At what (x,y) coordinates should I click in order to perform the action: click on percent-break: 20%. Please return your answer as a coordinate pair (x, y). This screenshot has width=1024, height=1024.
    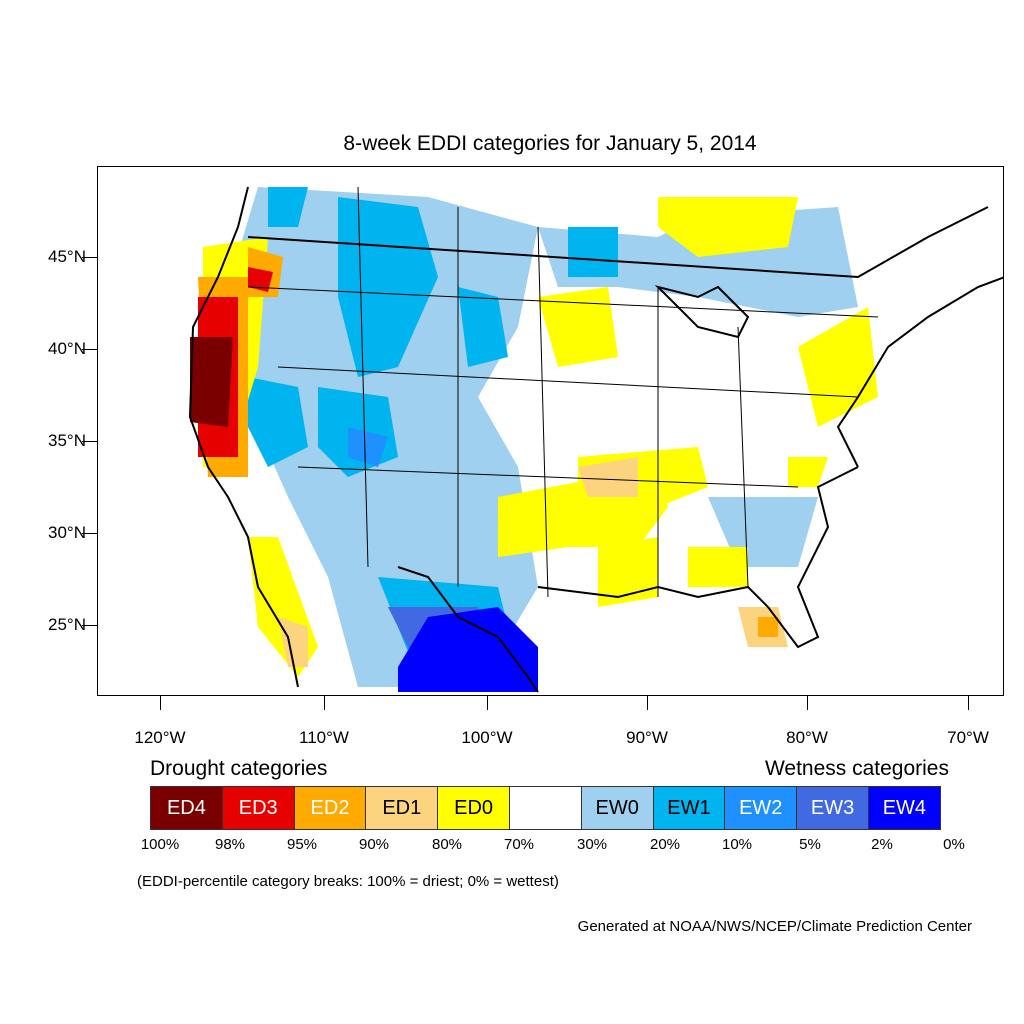
    Looking at the image, I should click on (665, 844).